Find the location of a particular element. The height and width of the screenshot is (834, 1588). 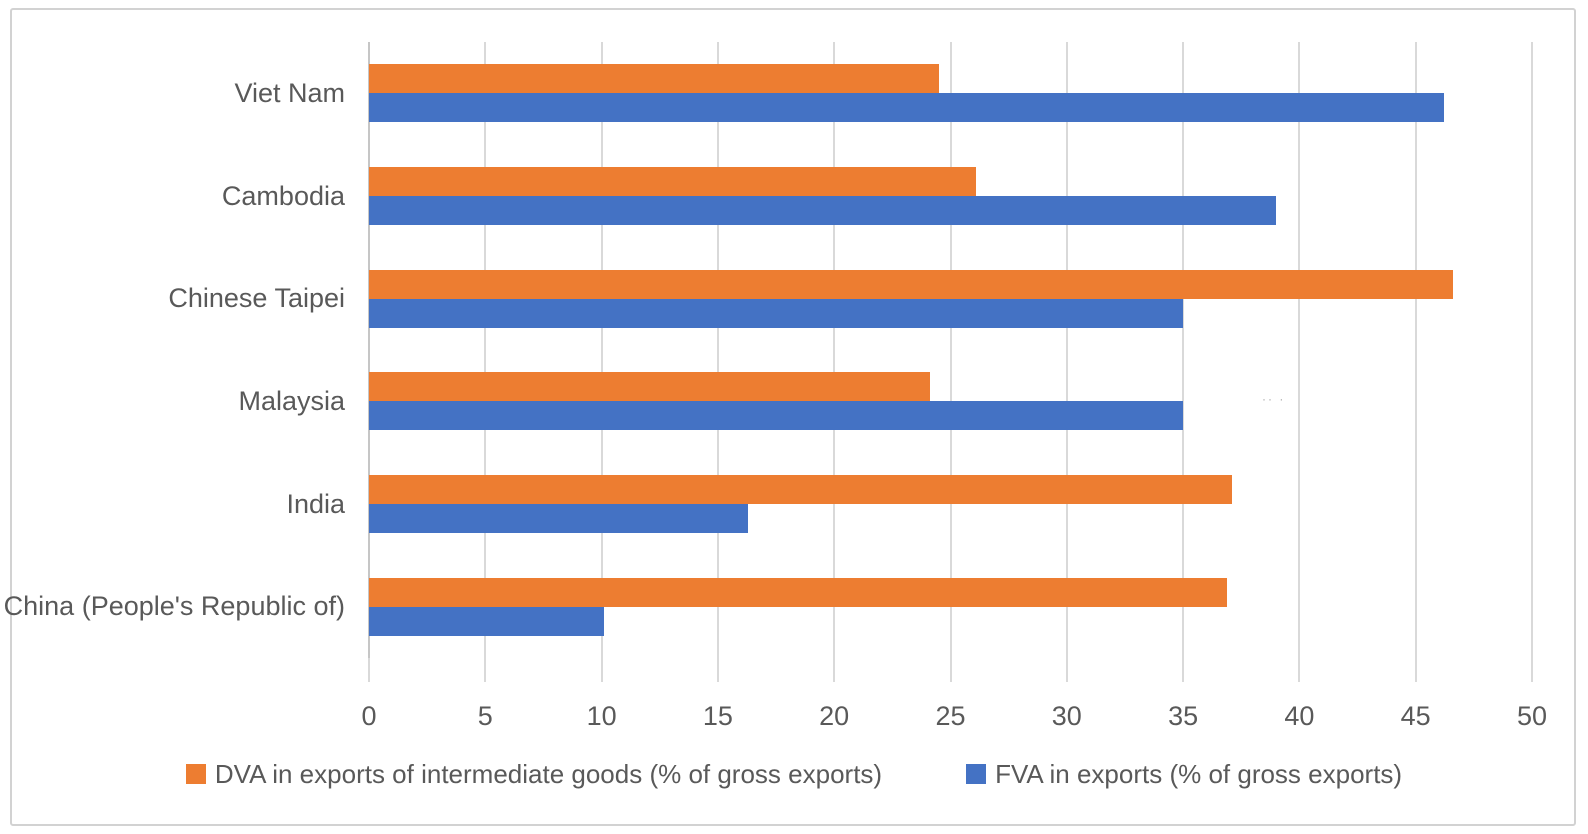

category-label-india: India is located at coordinates (315, 503).